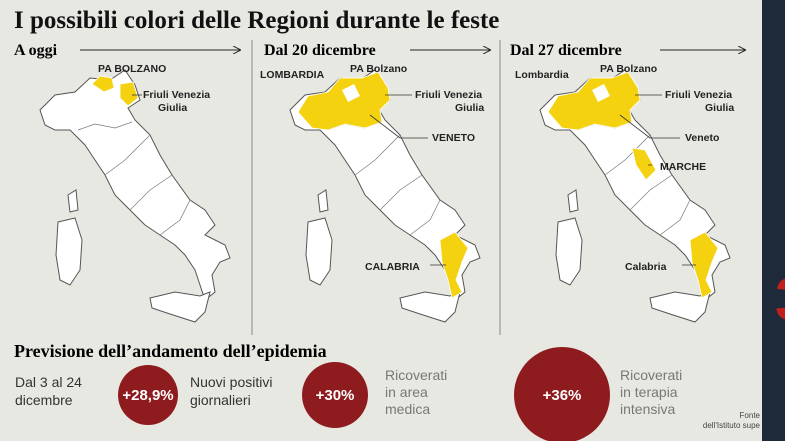 Image resolution: width=785 pixels, height=441 pixels. What do you see at coordinates (453, 138) in the screenshot?
I see `map-label: VENETO` at bounding box center [453, 138].